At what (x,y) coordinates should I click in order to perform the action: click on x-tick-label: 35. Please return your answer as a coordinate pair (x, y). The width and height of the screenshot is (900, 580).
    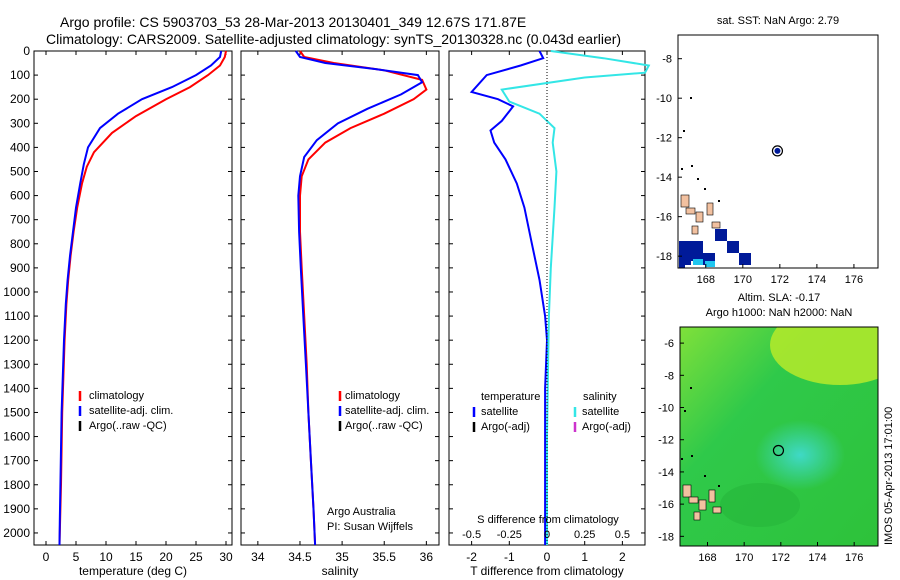
    Looking at the image, I should click on (342, 557).